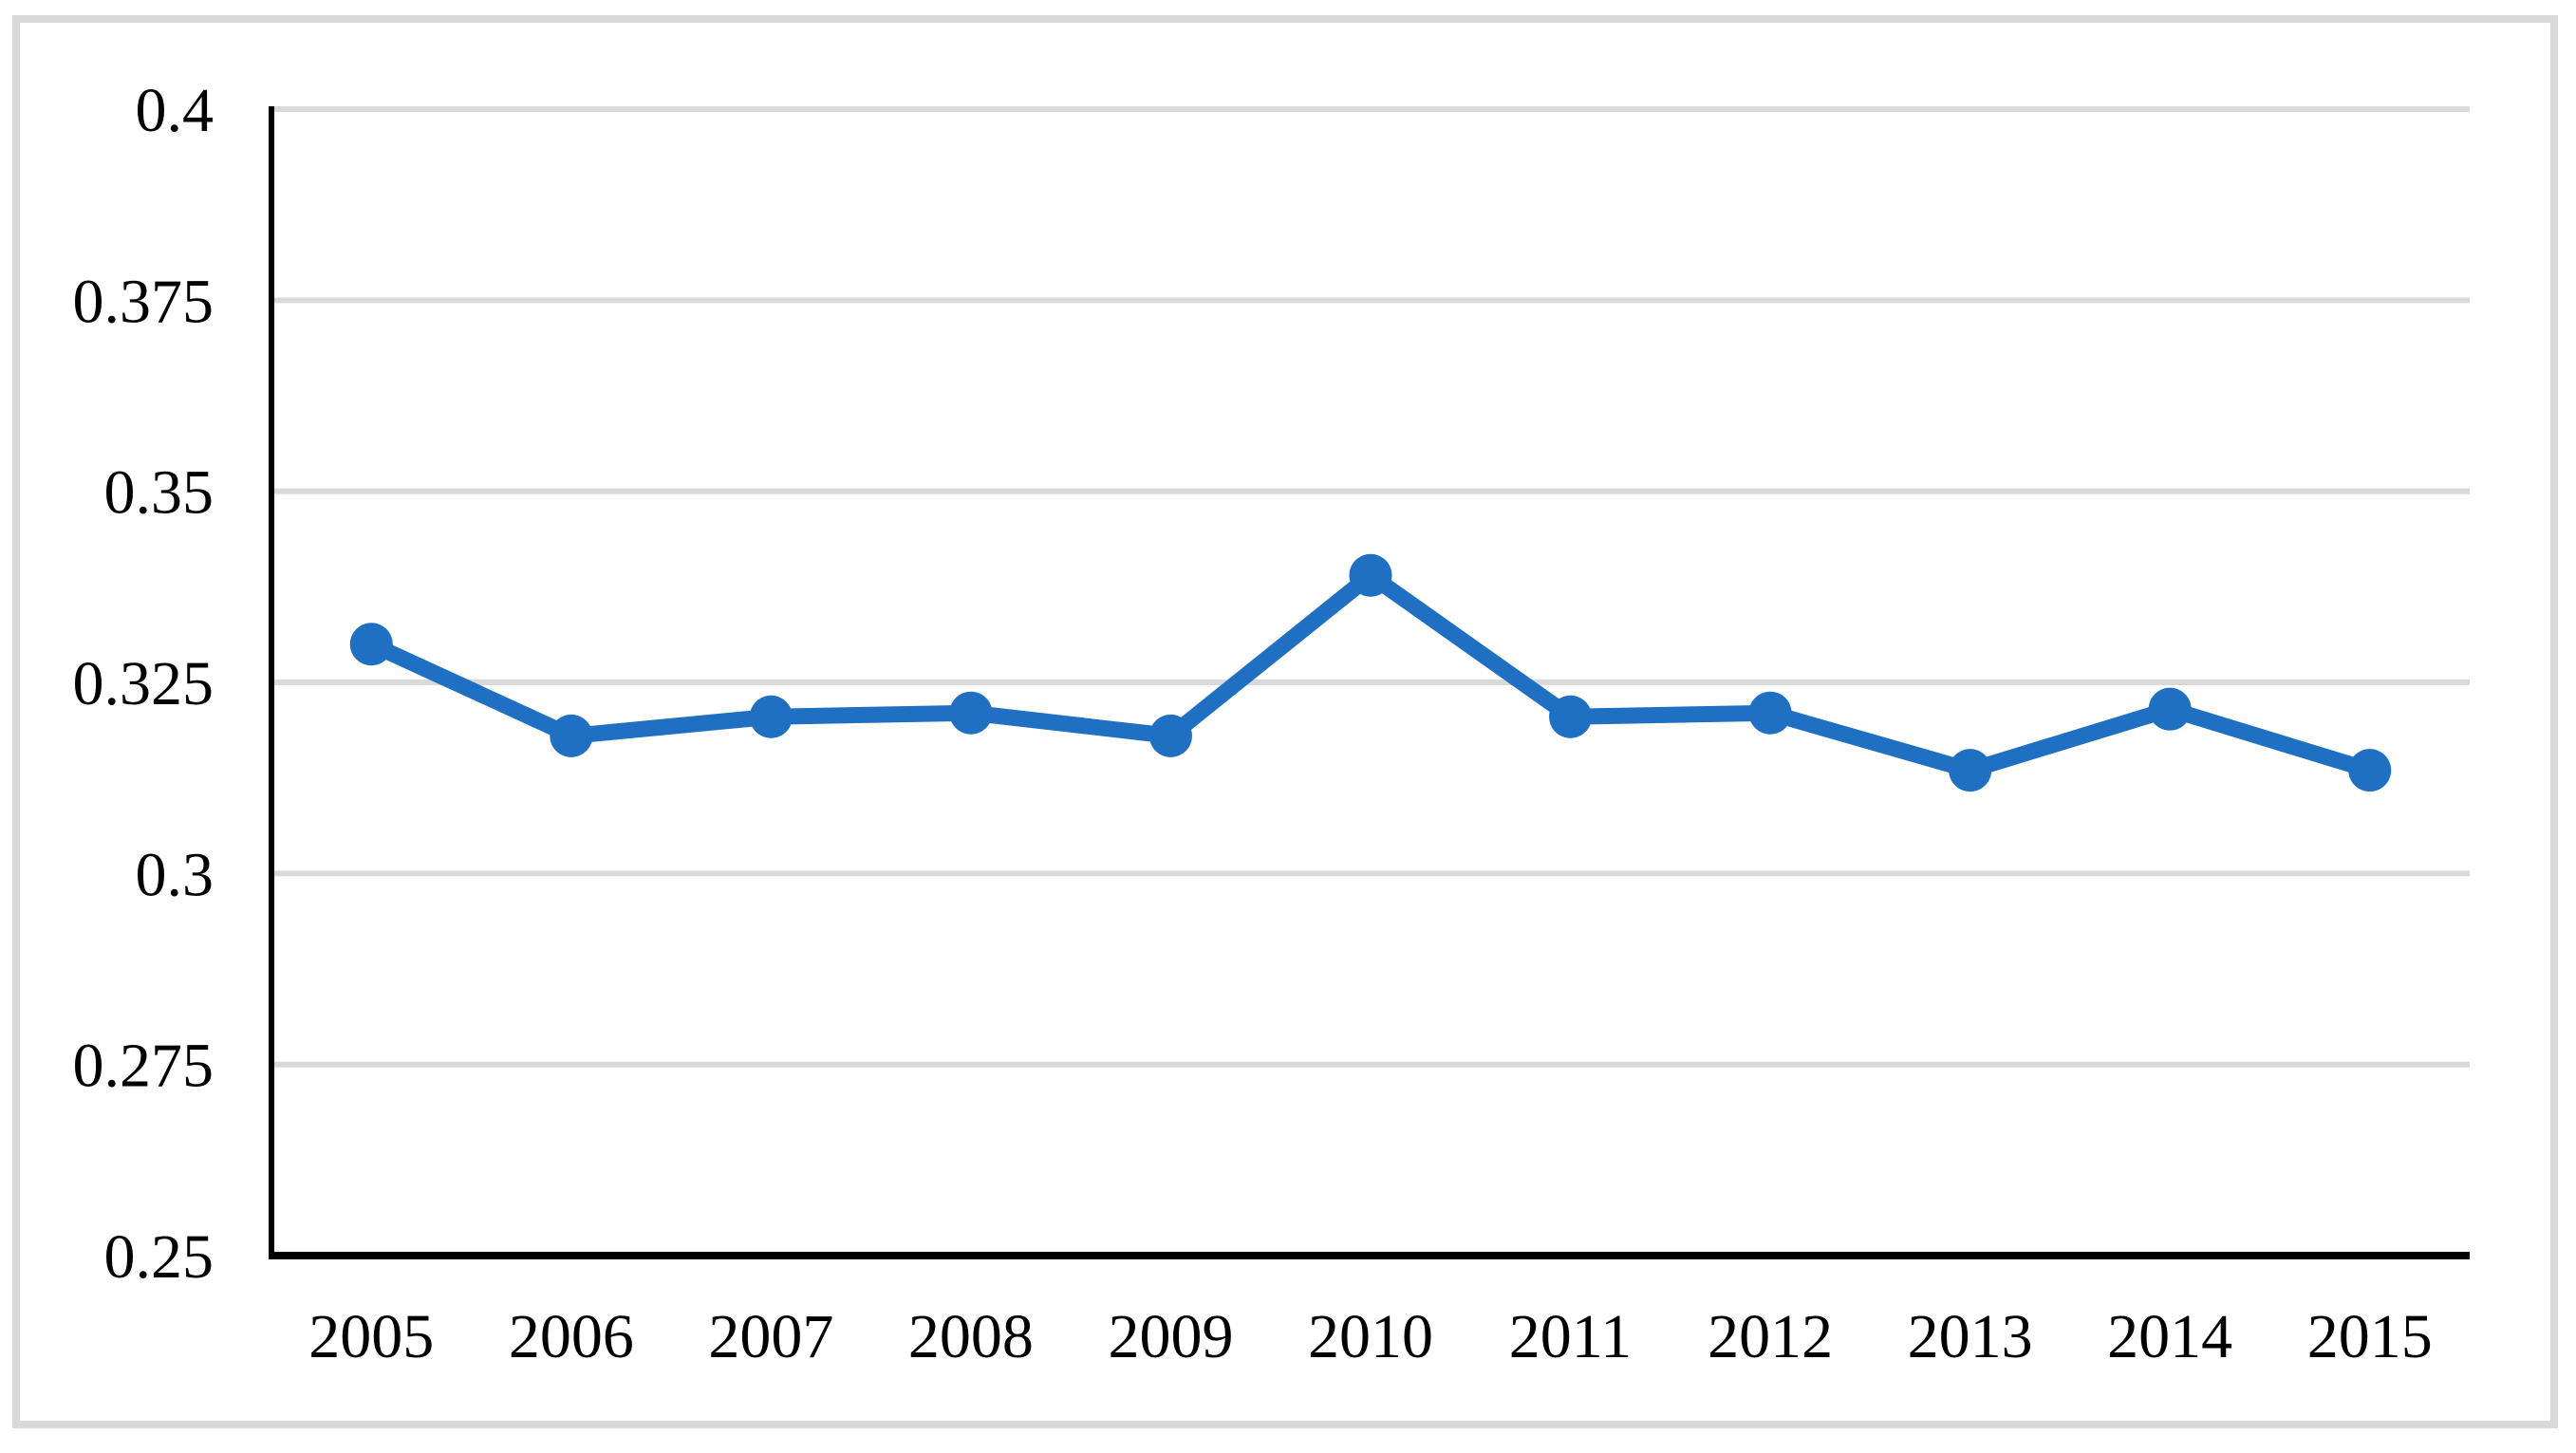 The width and height of the screenshot is (2576, 1453). I want to click on data-point-2009, so click(1170, 735).